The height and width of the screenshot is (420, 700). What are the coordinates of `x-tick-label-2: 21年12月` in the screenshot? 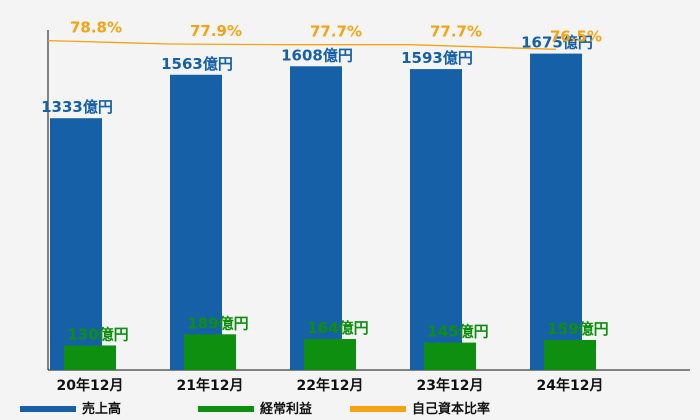 It's located at (210, 385).